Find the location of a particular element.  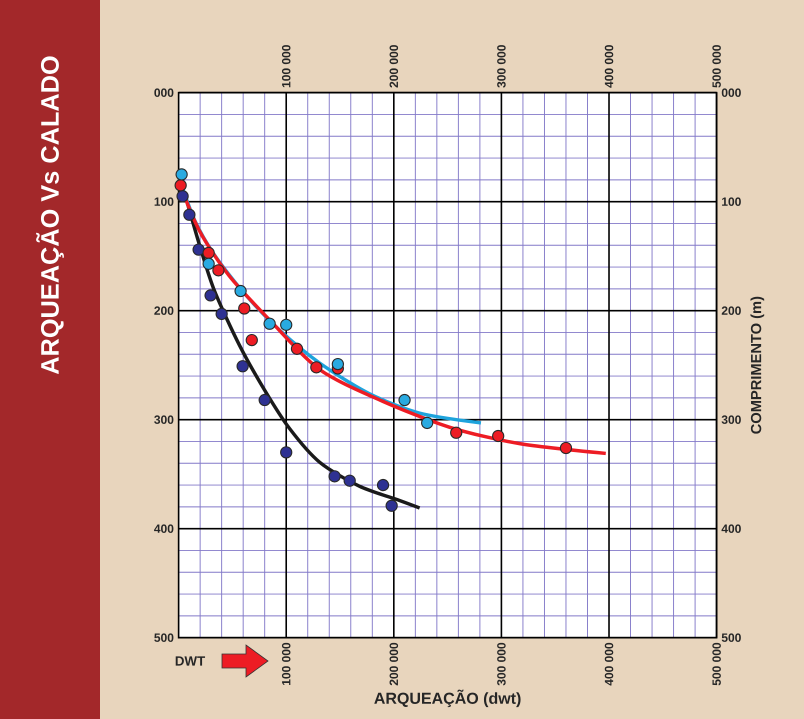

y2-tick-label: 400 is located at coordinates (731, 528).